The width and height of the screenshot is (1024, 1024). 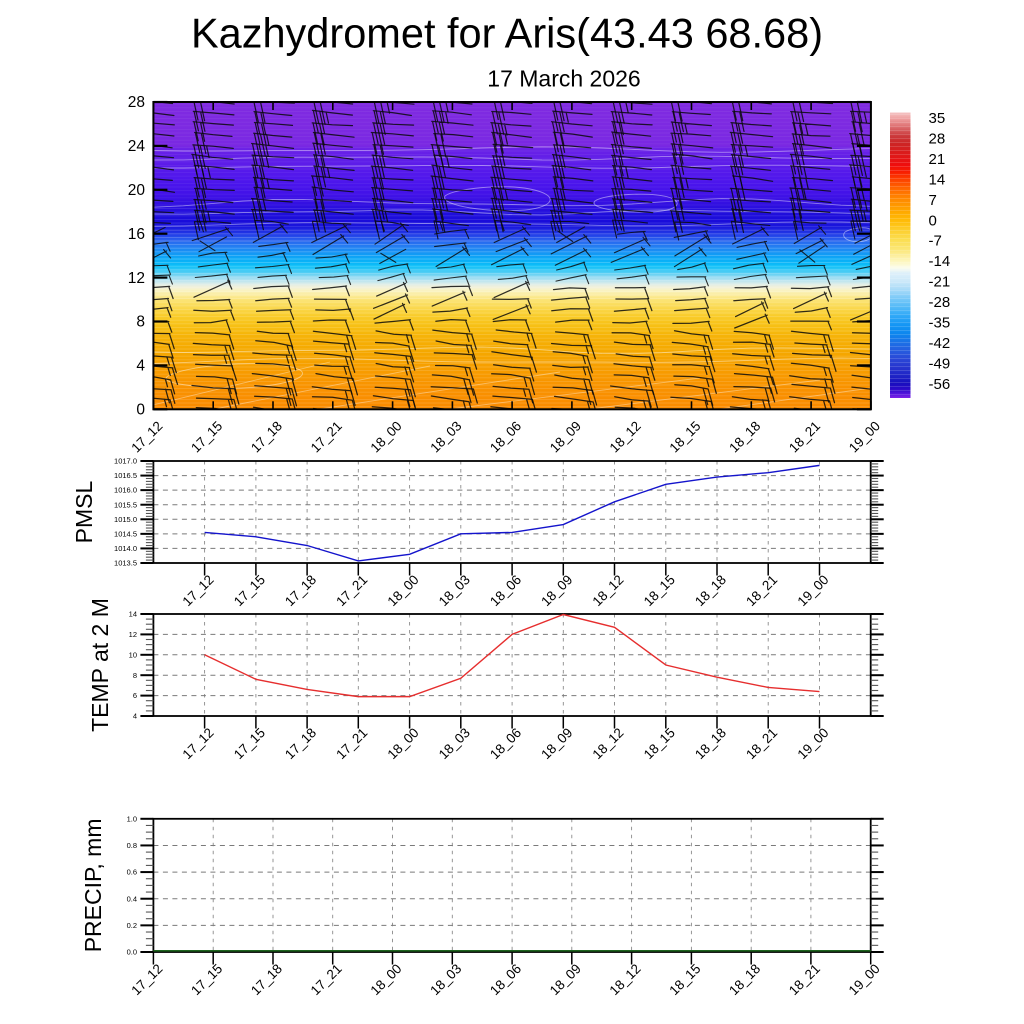 What do you see at coordinates (137, 146) in the screenshot?
I see `svg-text: 24` at bounding box center [137, 146].